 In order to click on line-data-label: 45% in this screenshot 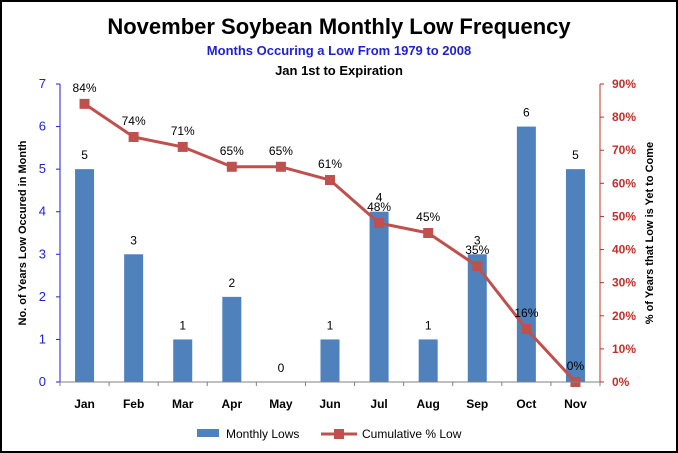, I will do `click(428, 217)`.